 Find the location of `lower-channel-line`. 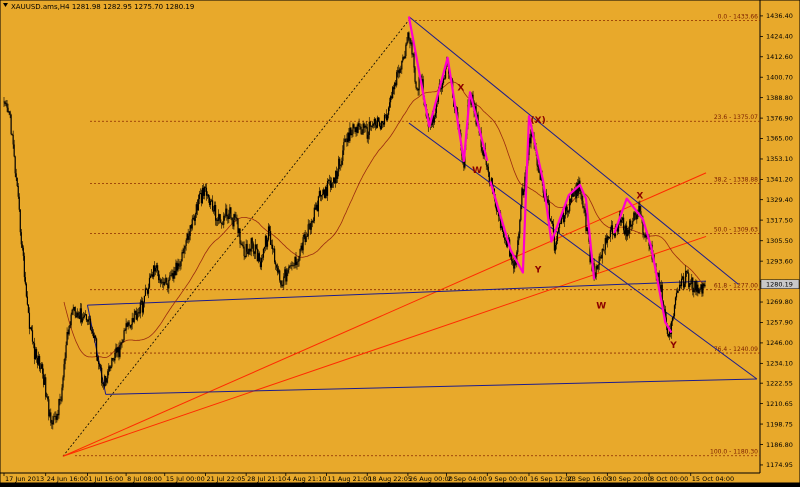

lower-channel-line is located at coordinates (431, 386).